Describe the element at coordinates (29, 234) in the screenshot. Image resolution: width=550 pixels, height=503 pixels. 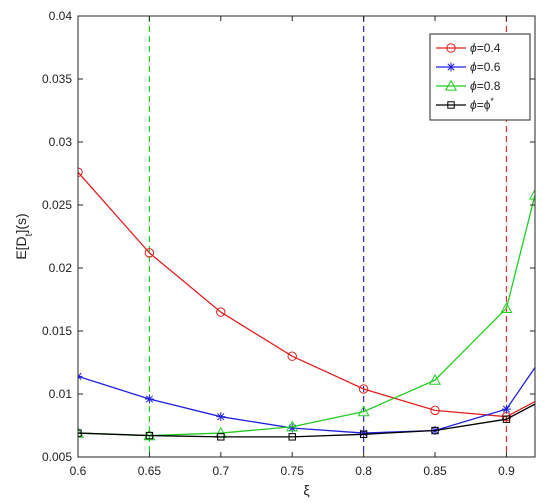
I see `y-axis-title-sub: t` at that location.